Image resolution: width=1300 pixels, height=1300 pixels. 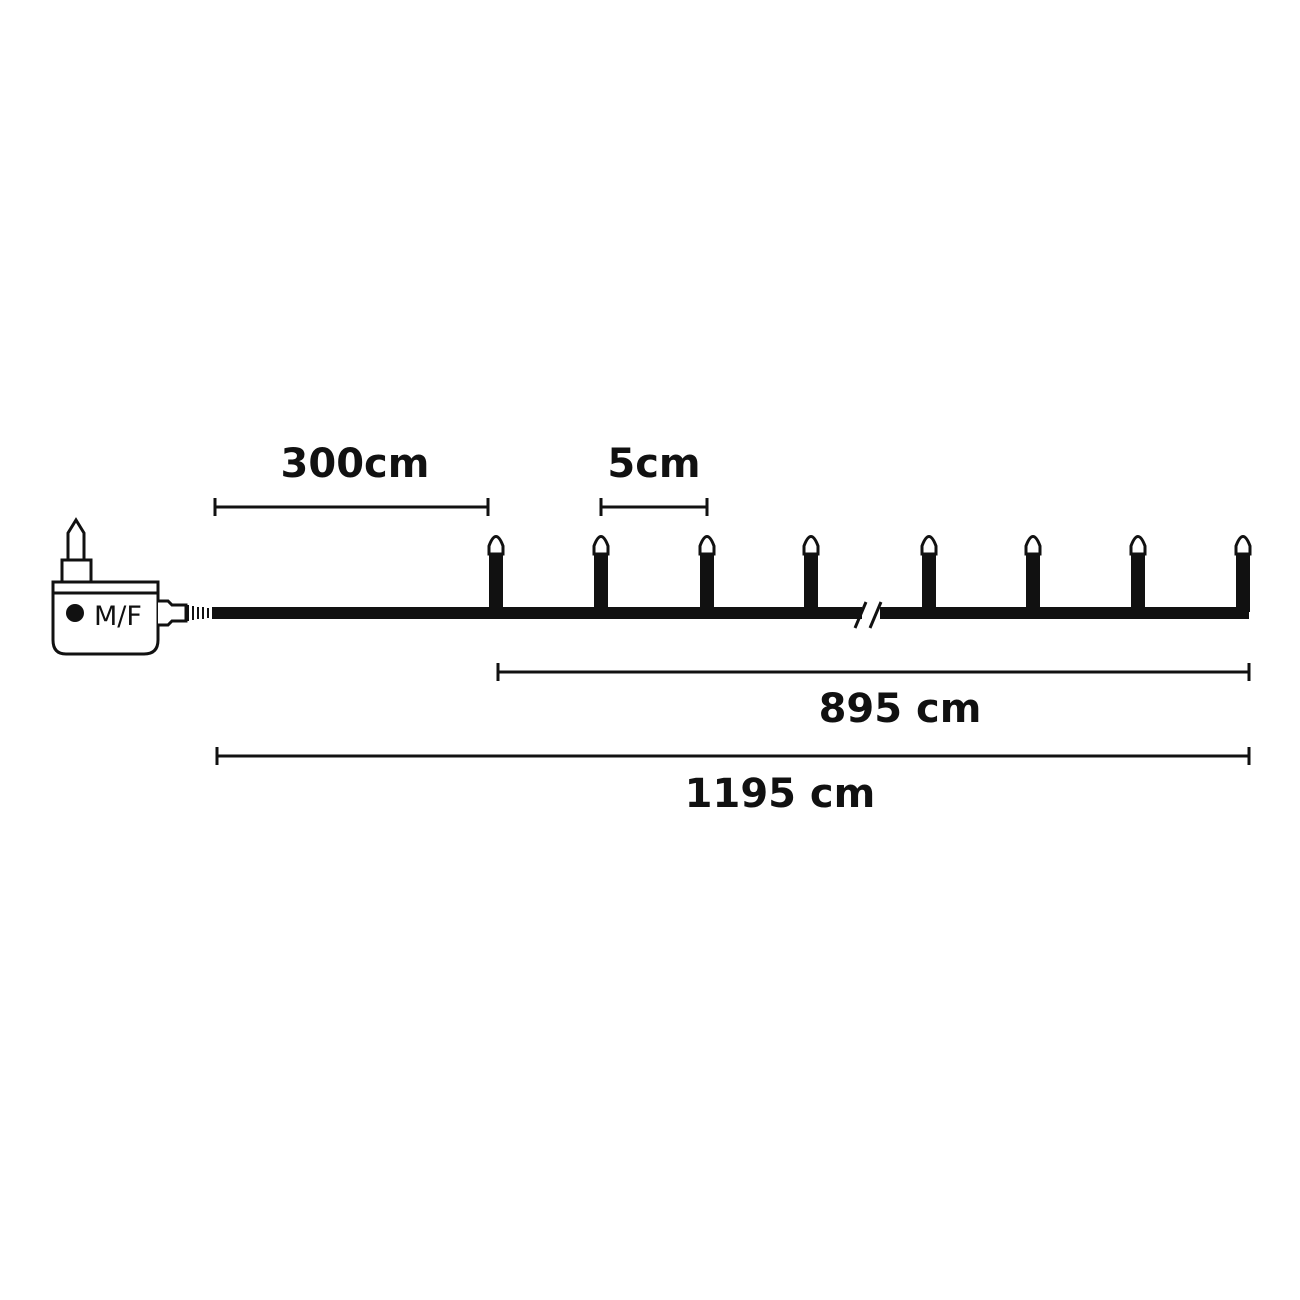 What do you see at coordinates (733, 756) in the screenshot?
I see `dimension-total-length` at bounding box center [733, 756].